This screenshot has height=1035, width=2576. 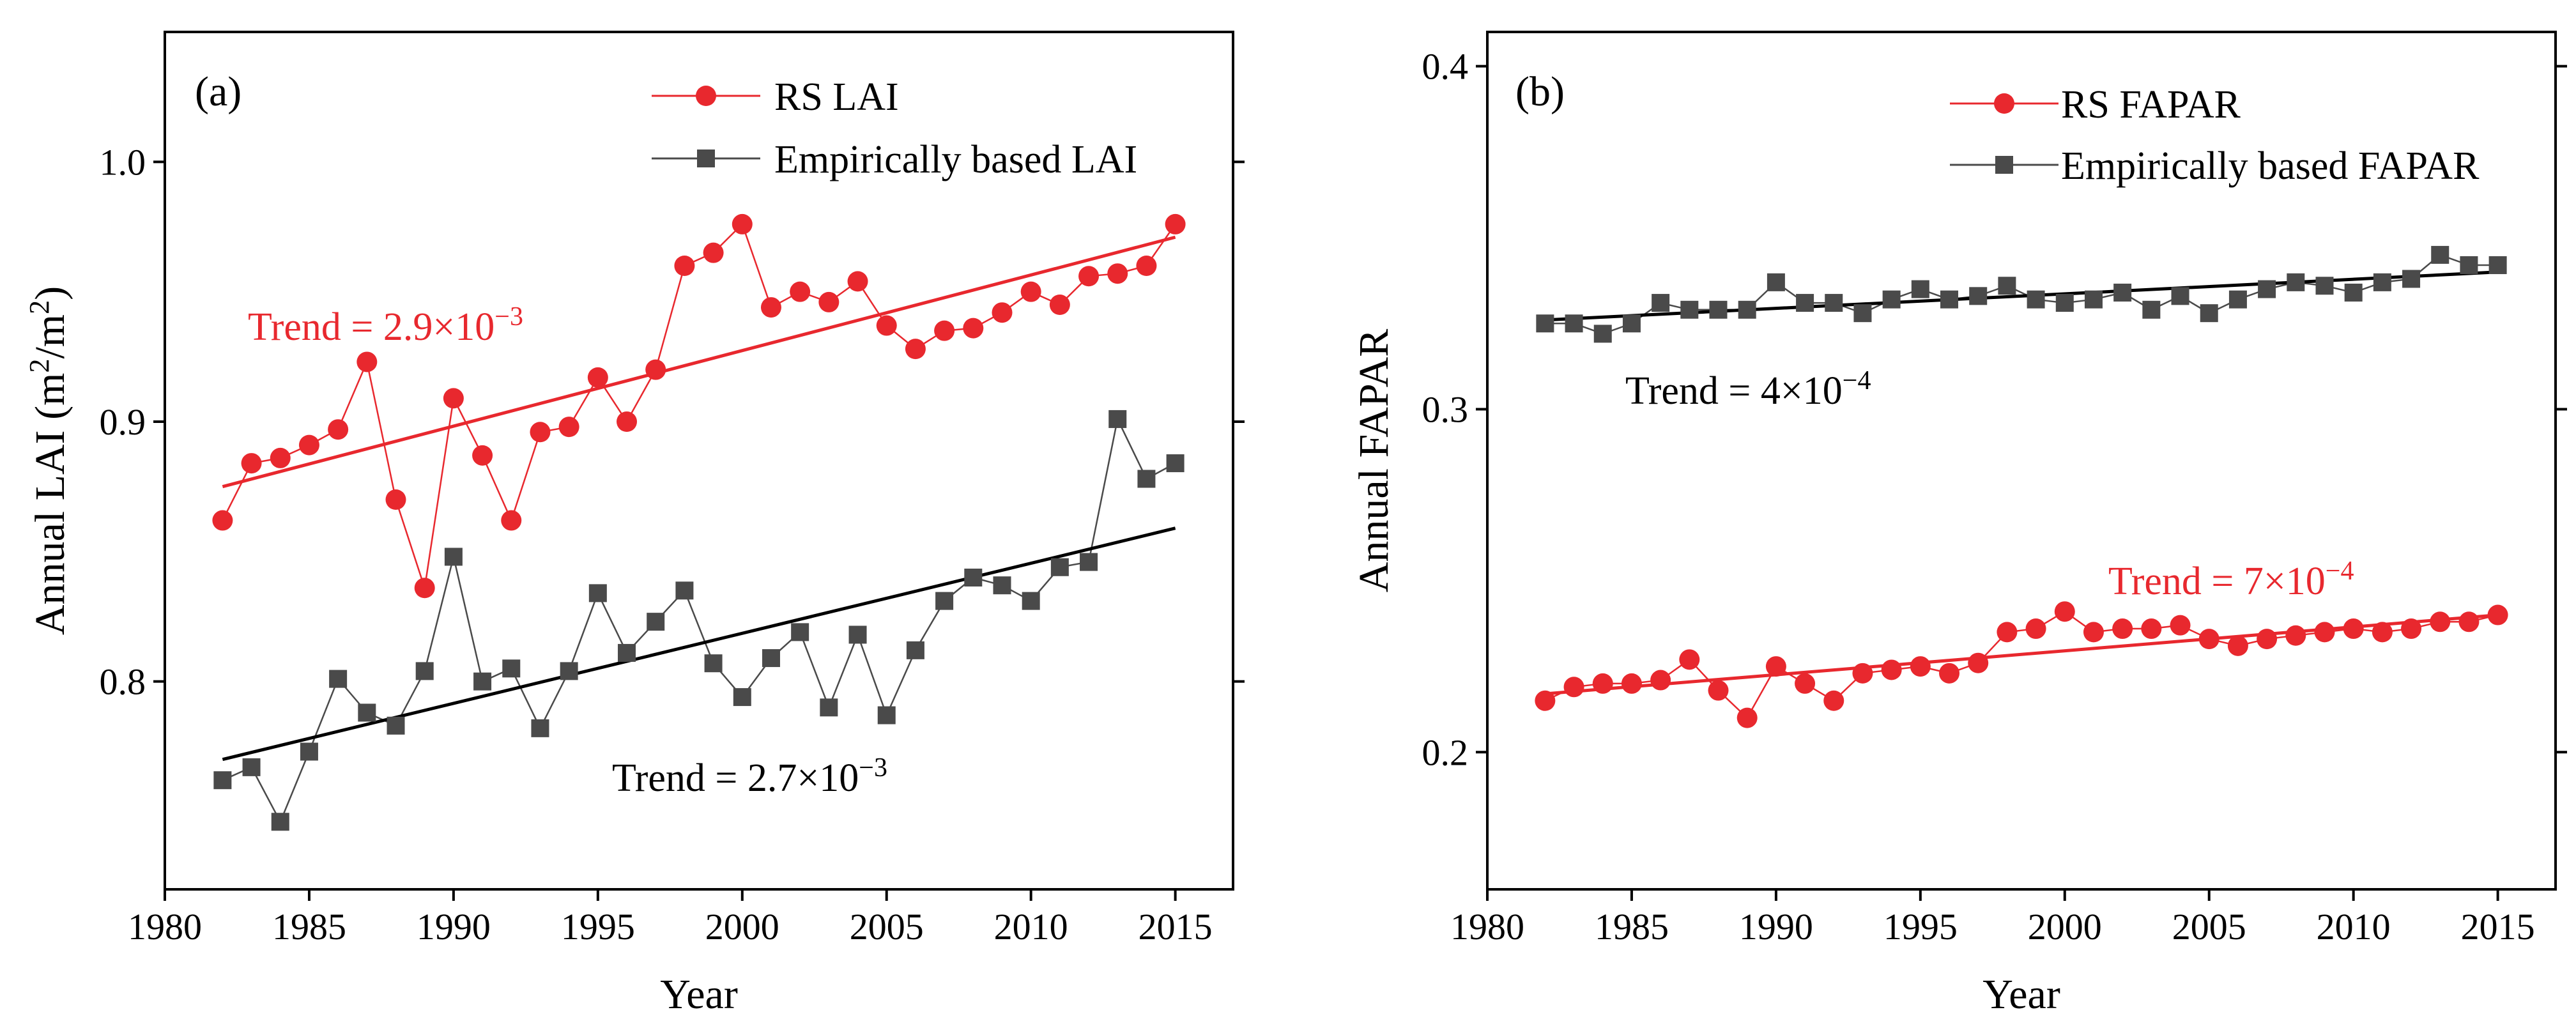 What do you see at coordinates (50, 504) in the screenshot?
I see `panel-a-y-title-main: Annual LAI (m` at bounding box center [50, 504].